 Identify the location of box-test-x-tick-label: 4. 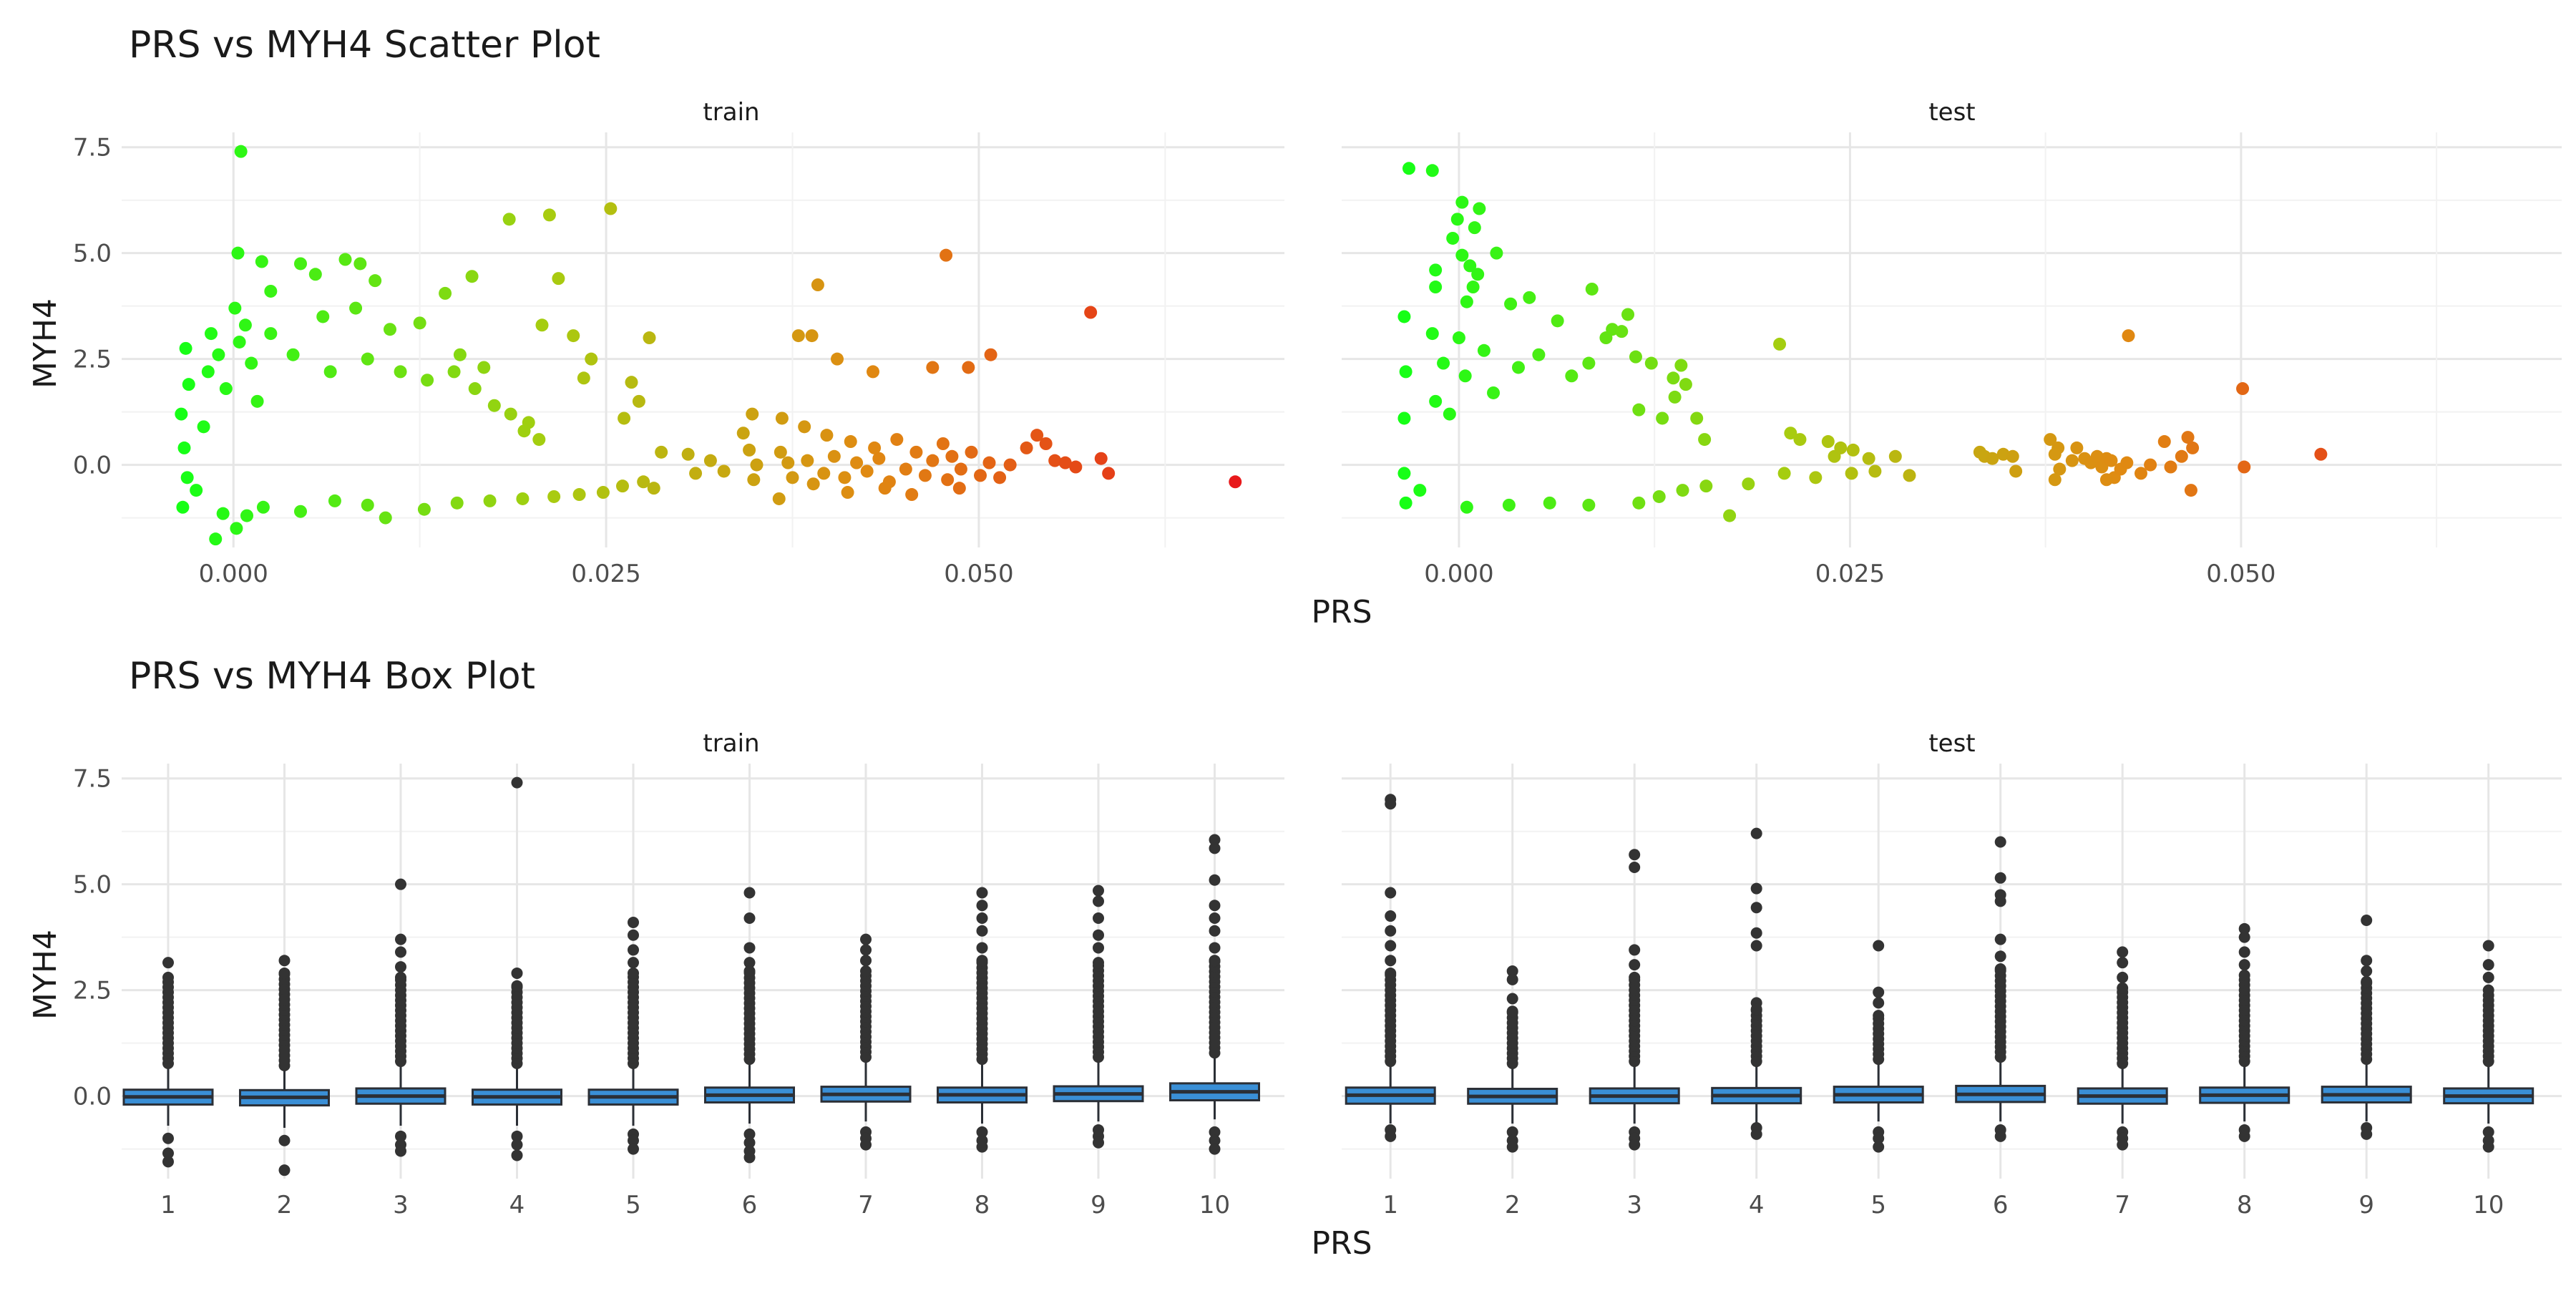
(1757, 1205).